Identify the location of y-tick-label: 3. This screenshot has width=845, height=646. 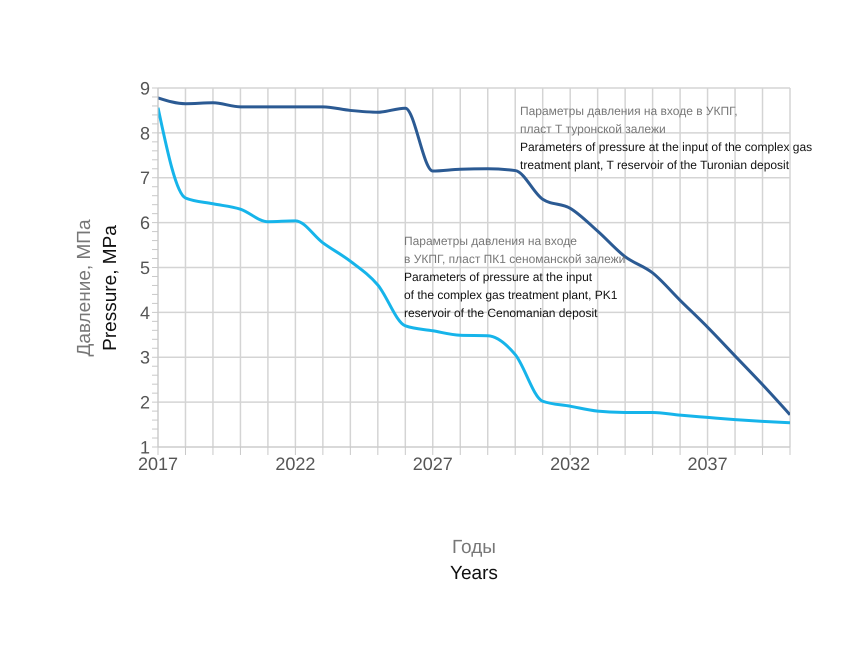
(145, 358).